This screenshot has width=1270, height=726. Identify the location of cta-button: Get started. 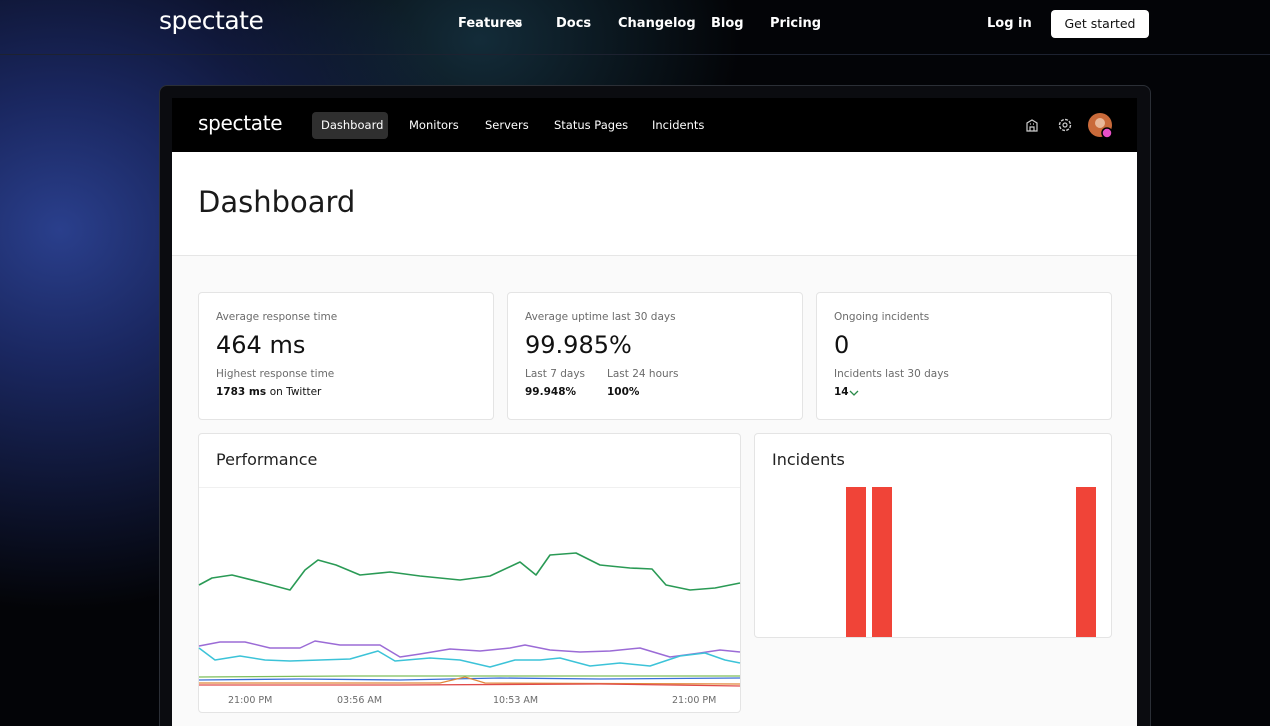
(1100, 24).